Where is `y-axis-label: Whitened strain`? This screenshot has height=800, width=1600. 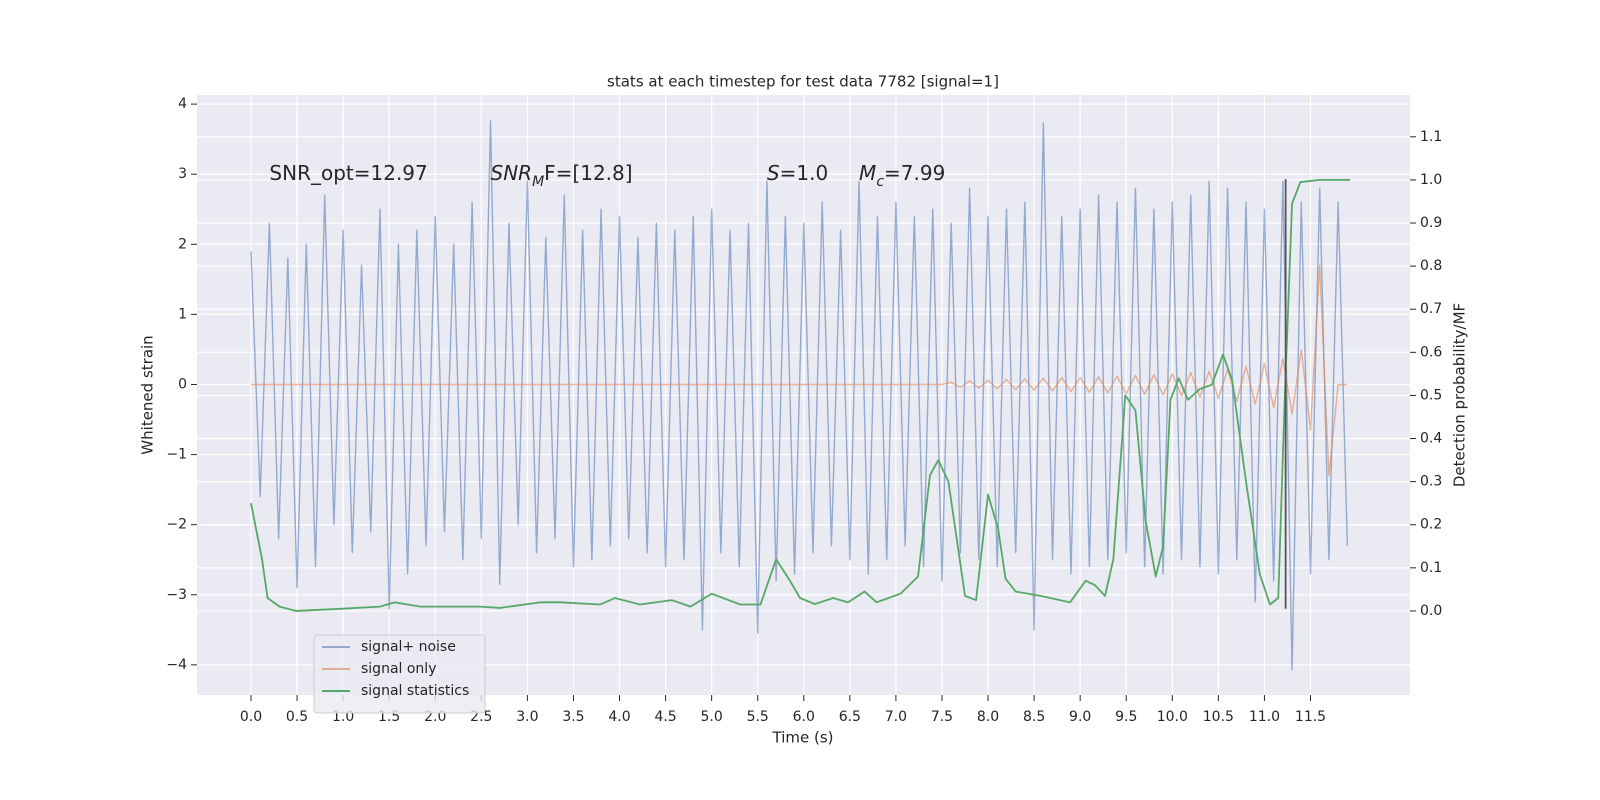 y-axis-label: Whitened strain is located at coordinates (148, 394).